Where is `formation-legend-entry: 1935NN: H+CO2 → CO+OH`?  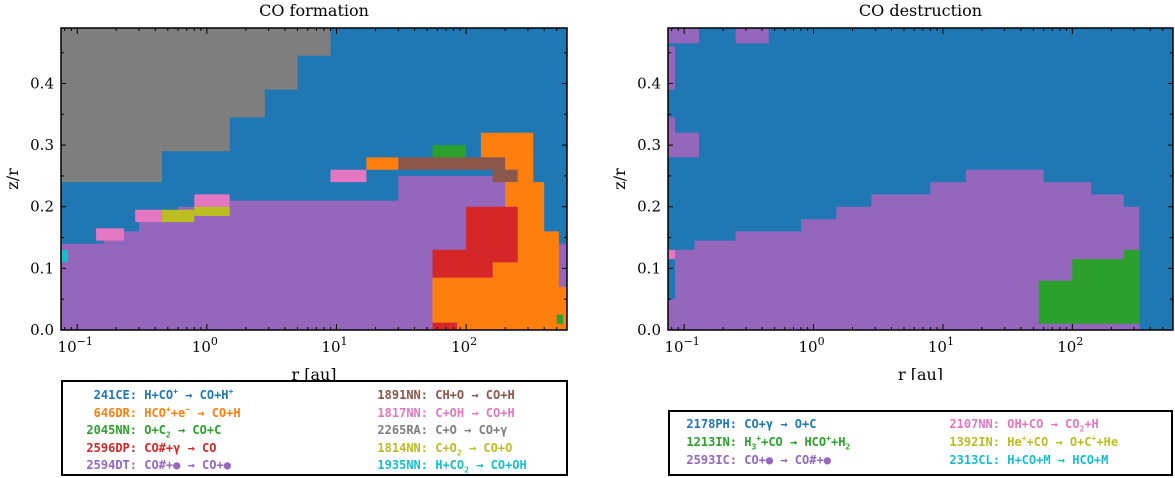
formation-legend-entry: 1935NN: H+CO2 → CO+OH is located at coordinates (618, 466).